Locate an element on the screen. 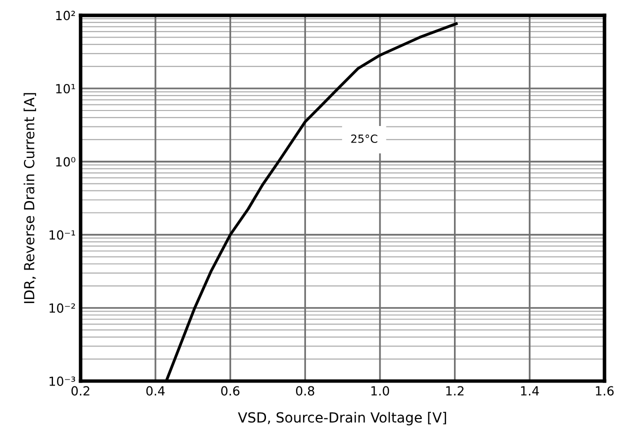 This screenshot has width=620, height=438. x-tick-label: 0.8 is located at coordinates (305, 391).